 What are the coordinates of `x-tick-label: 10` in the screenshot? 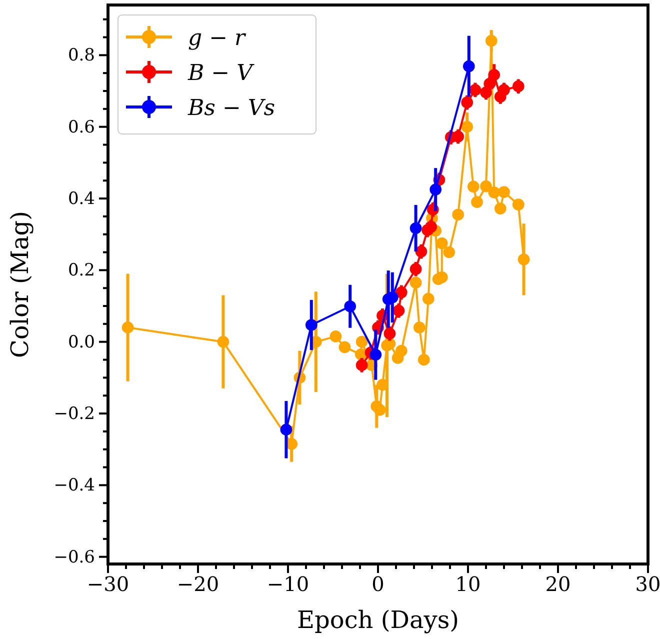 It's located at (468, 584).